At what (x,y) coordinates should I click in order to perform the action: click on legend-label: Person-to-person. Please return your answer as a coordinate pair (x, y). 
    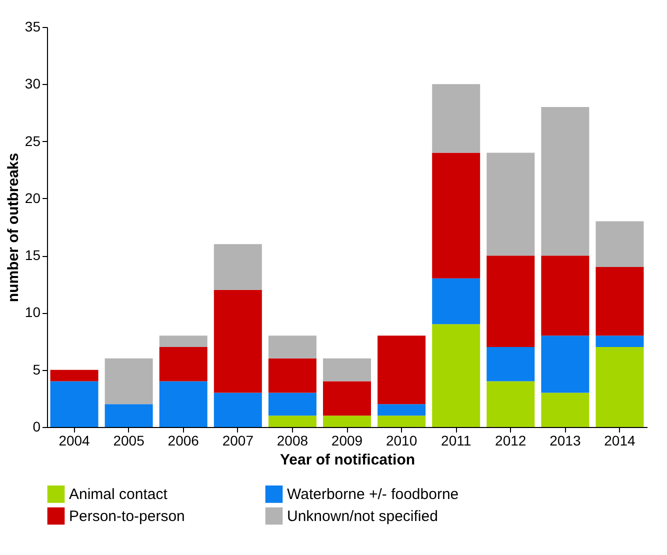
    Looking at the image, I should click on (127, 516).